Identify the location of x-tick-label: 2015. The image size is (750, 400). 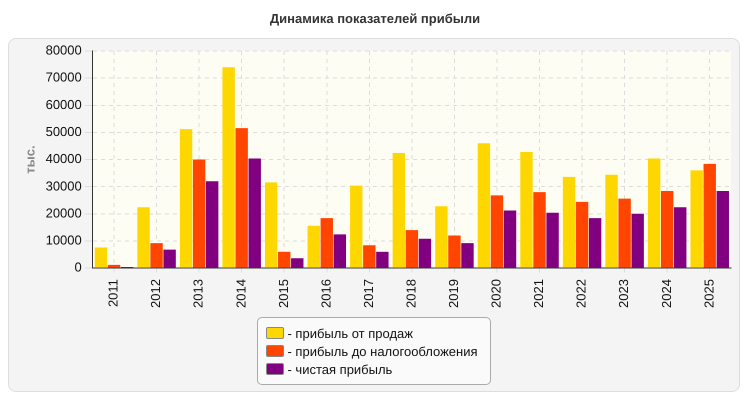
(283, 293).